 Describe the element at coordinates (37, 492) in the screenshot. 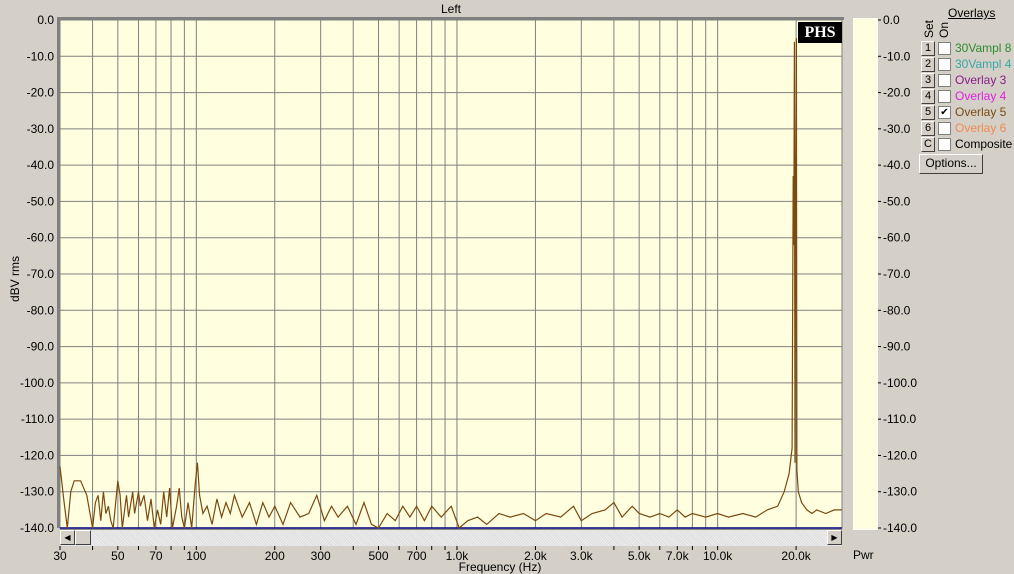

I see `y-tick-label-left: -130.0` at that location.